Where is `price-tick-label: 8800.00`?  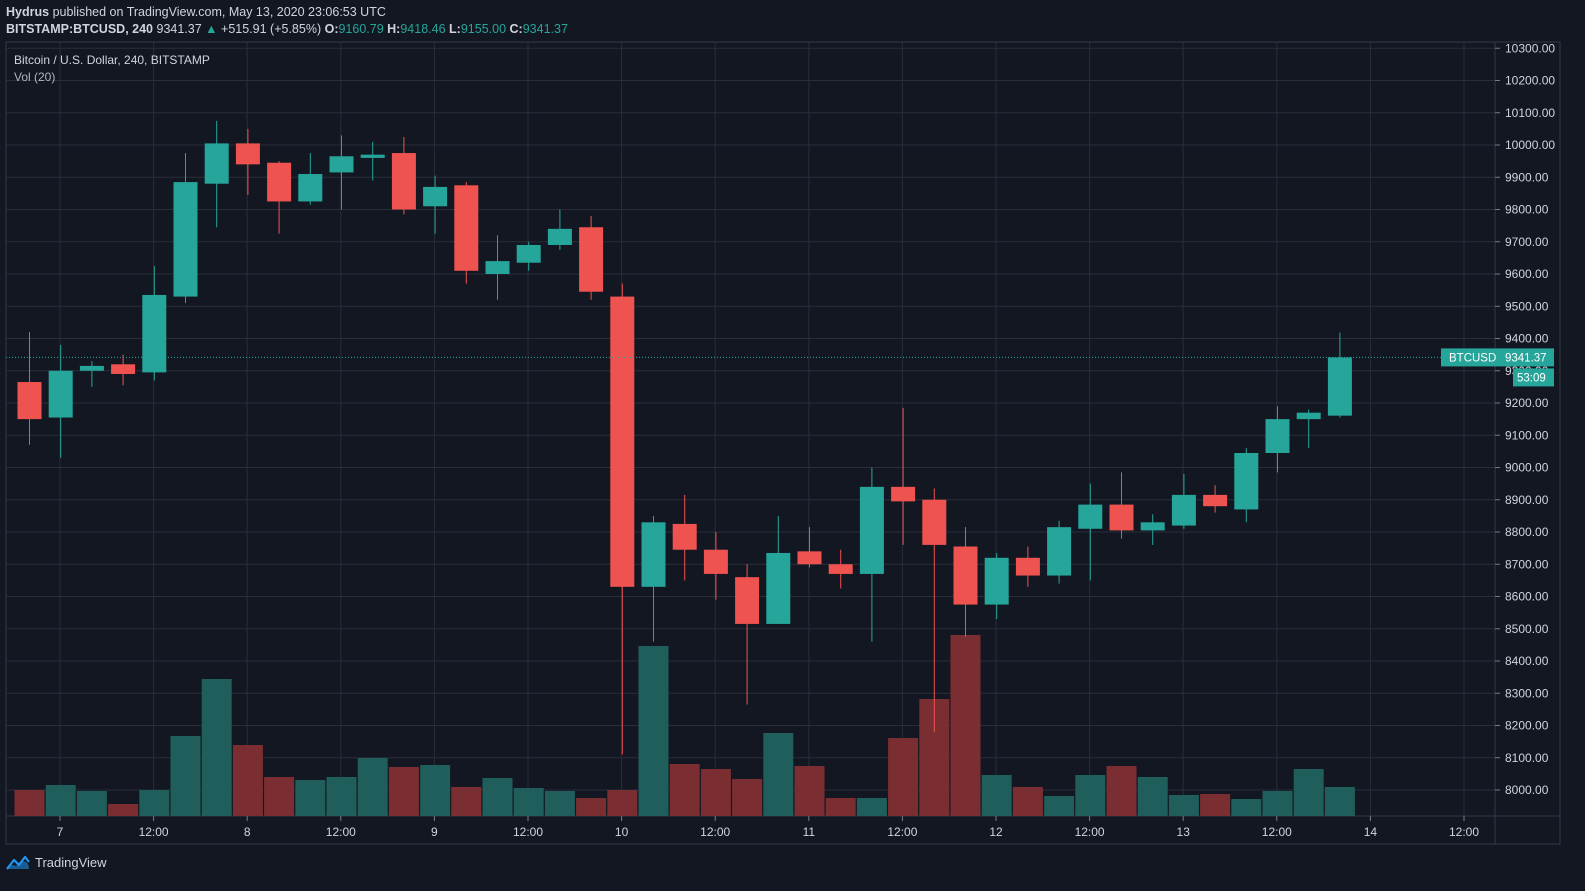
price-tick-label: 8800.00 is located at coordinates (1527, 532).